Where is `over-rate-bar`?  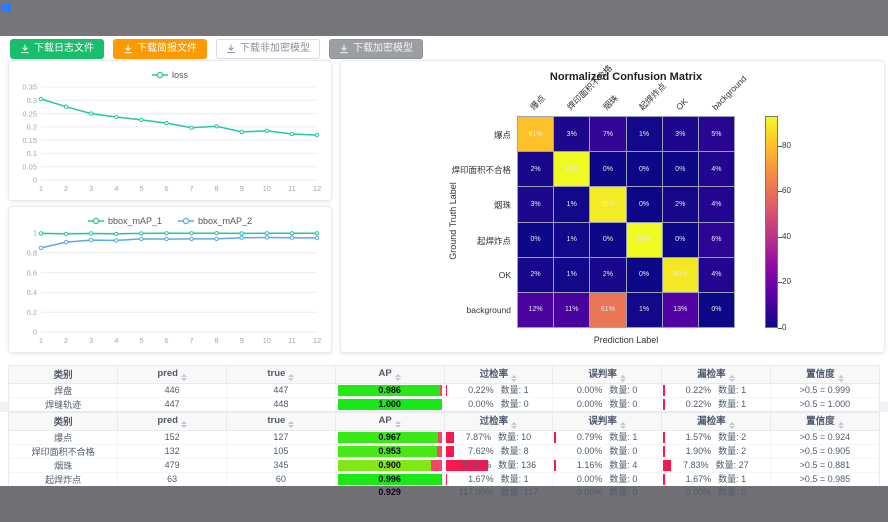
over-rate-bar is located at coordinates (466, 465).